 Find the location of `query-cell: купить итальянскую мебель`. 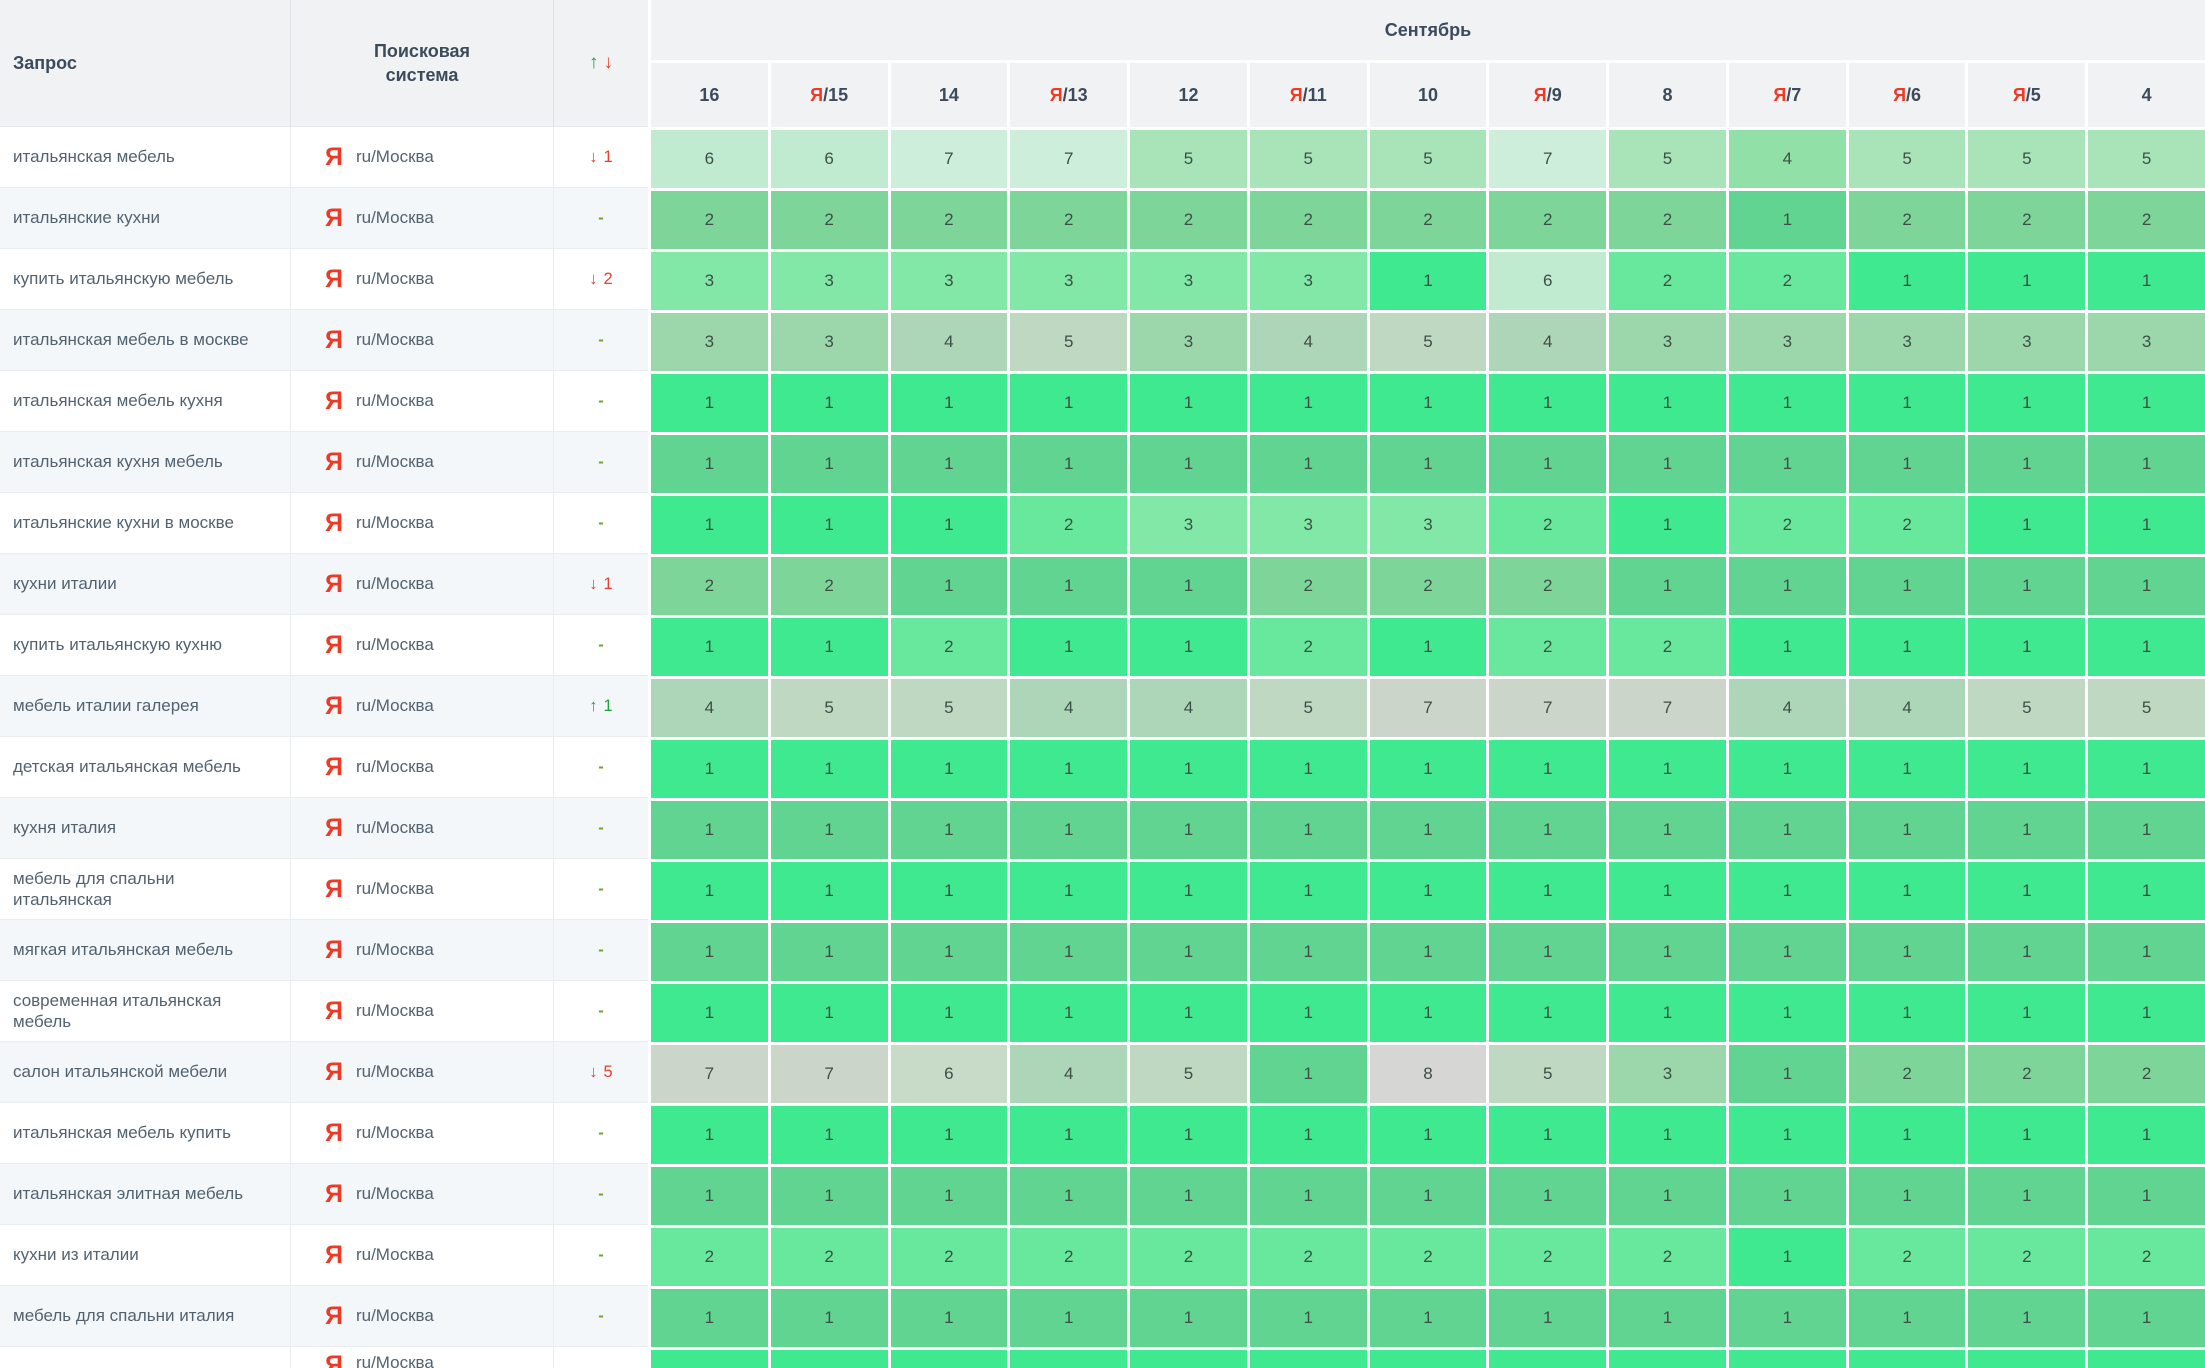

query-cell: купить итальянскую мебель is located at coordinates (145, 279).